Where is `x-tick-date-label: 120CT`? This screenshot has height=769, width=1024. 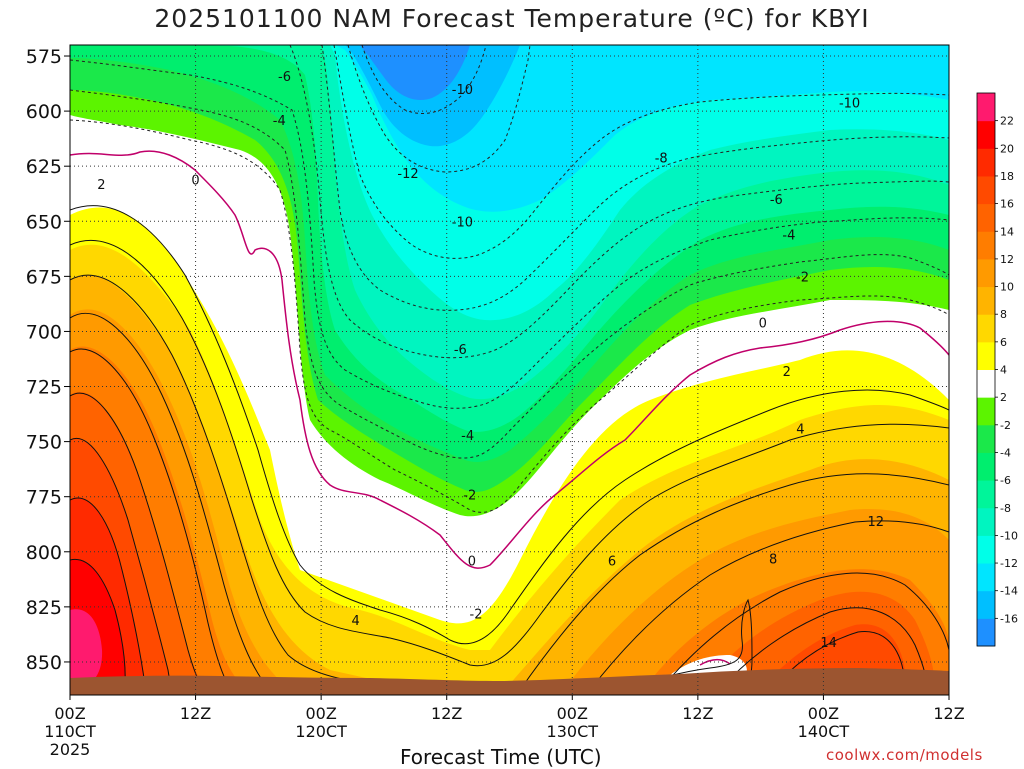 x-tick-date-label: 120CT is located at coordinates (321, 731).